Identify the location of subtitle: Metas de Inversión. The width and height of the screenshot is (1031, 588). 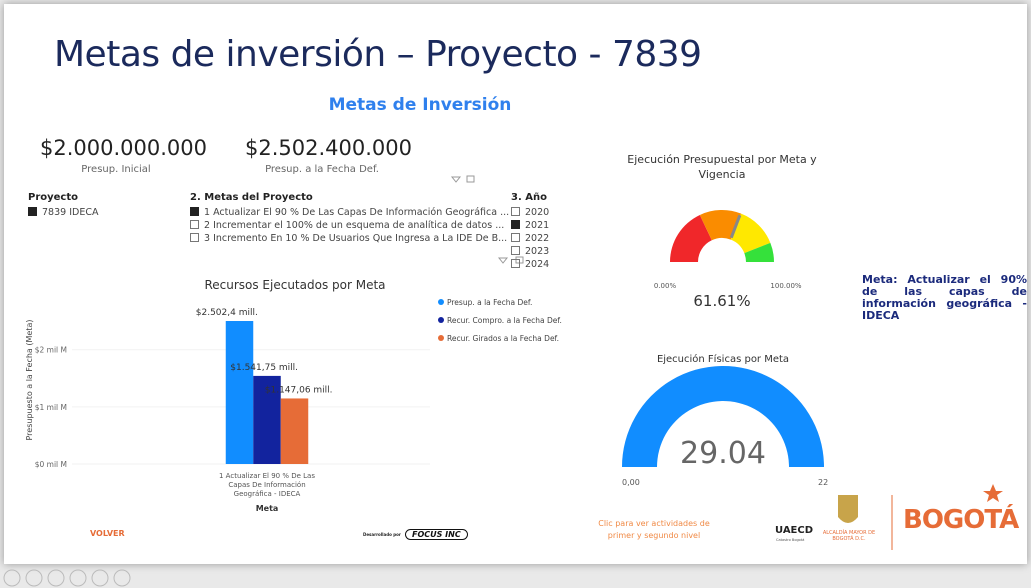
(420, 105).